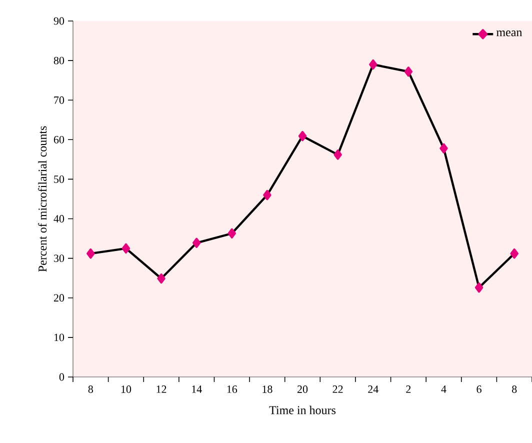  Describe the element at coordinates (232, 389) in the screenshot. I see `x-tick-label: 16` at that location.